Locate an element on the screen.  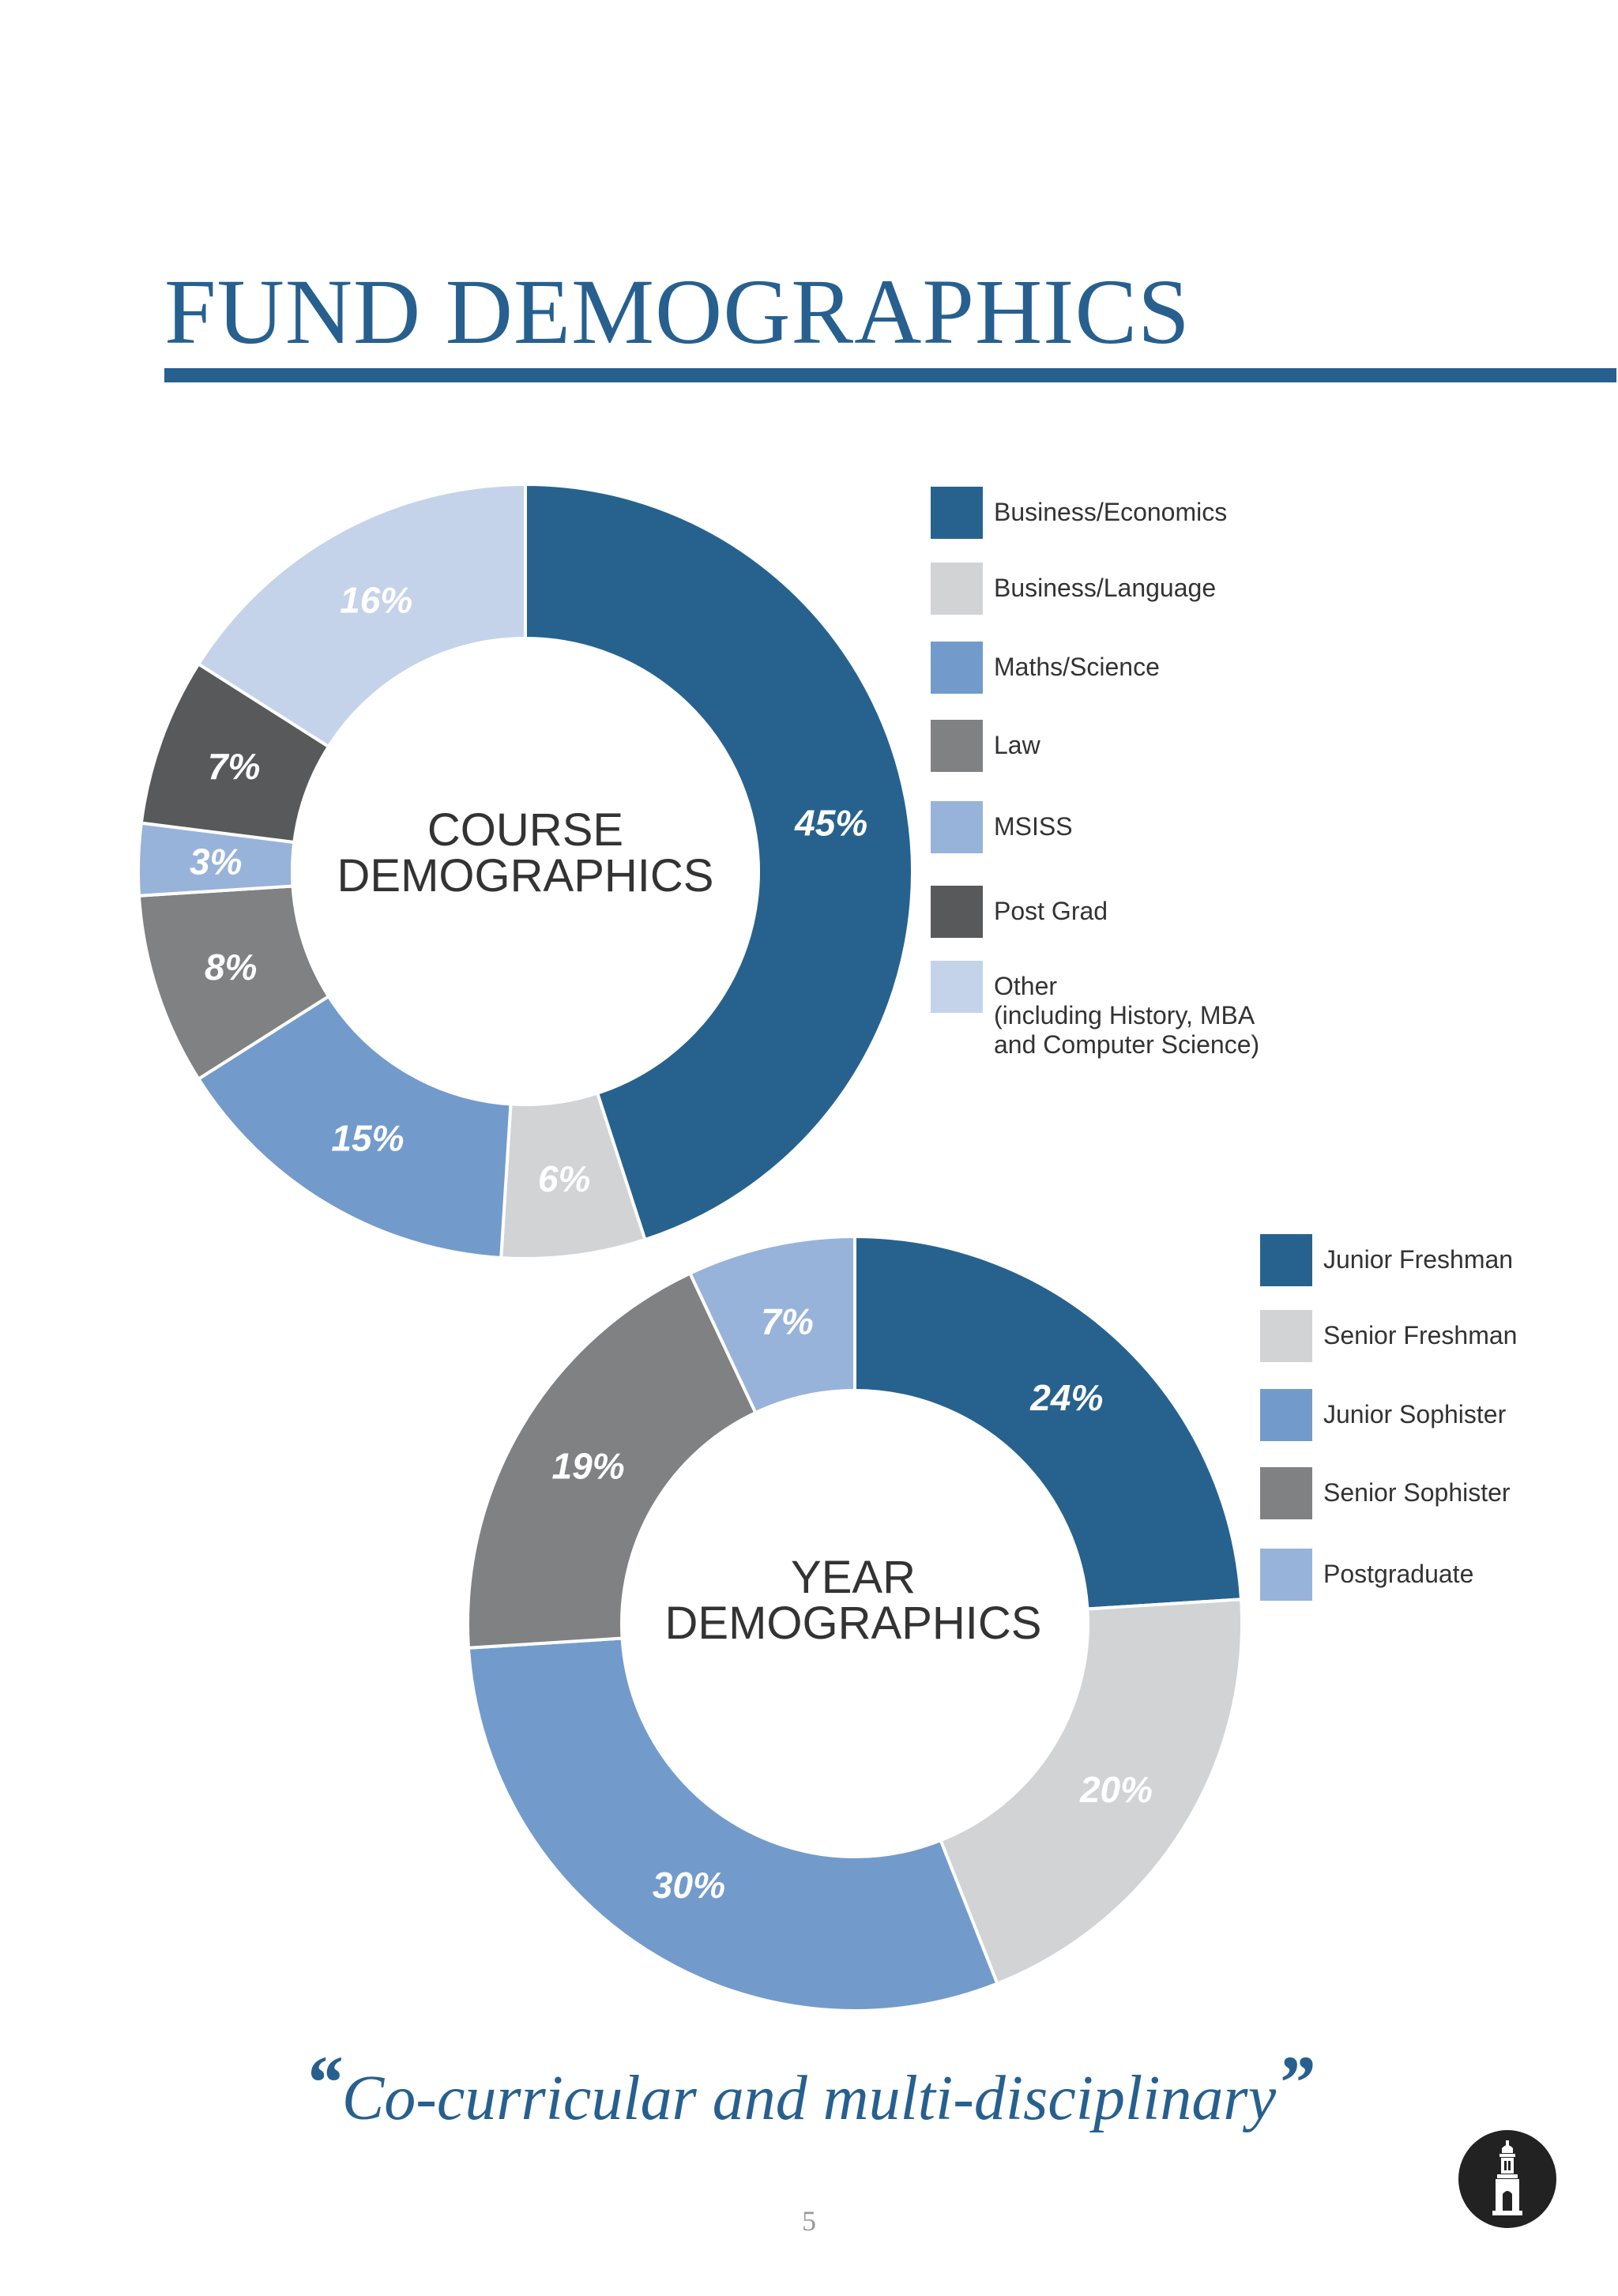
legend-label: Post Grad is located at coordinates (1051, 911).